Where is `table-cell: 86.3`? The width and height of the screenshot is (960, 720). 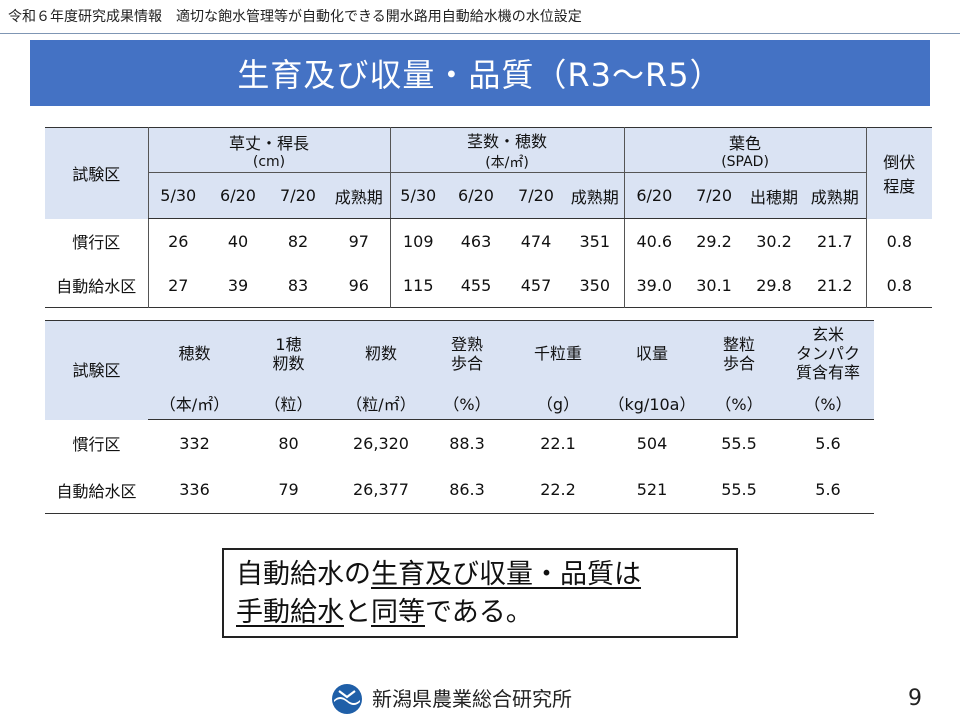
table-cell: 86.3 is located at coordinates (467, 490).